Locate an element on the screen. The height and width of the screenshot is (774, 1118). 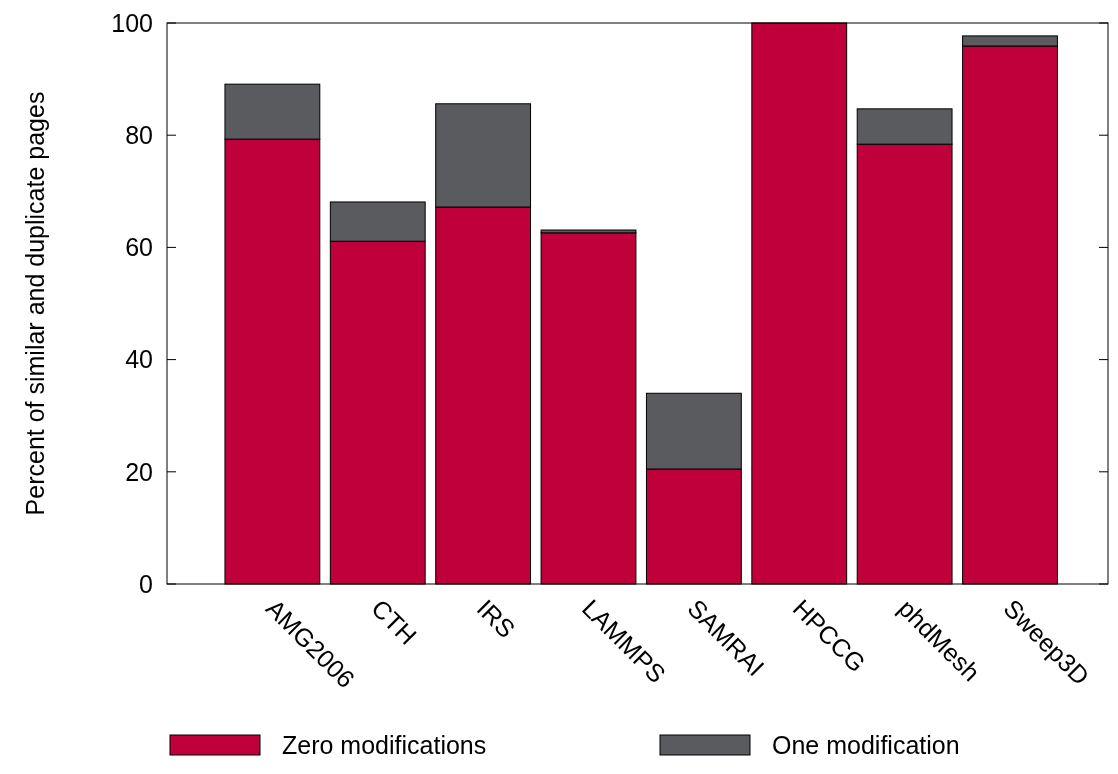
y-tick-label: 60 is located at coordinates (139, 247).